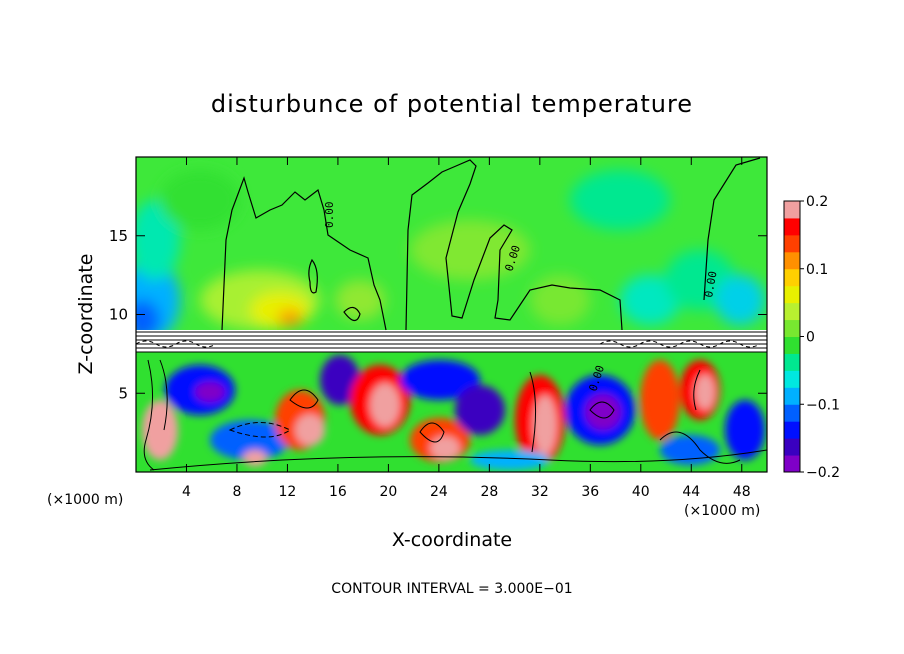 This screenshot has height=654, width=904. I want to click on x-tick-label: 44, so click(691, 492).